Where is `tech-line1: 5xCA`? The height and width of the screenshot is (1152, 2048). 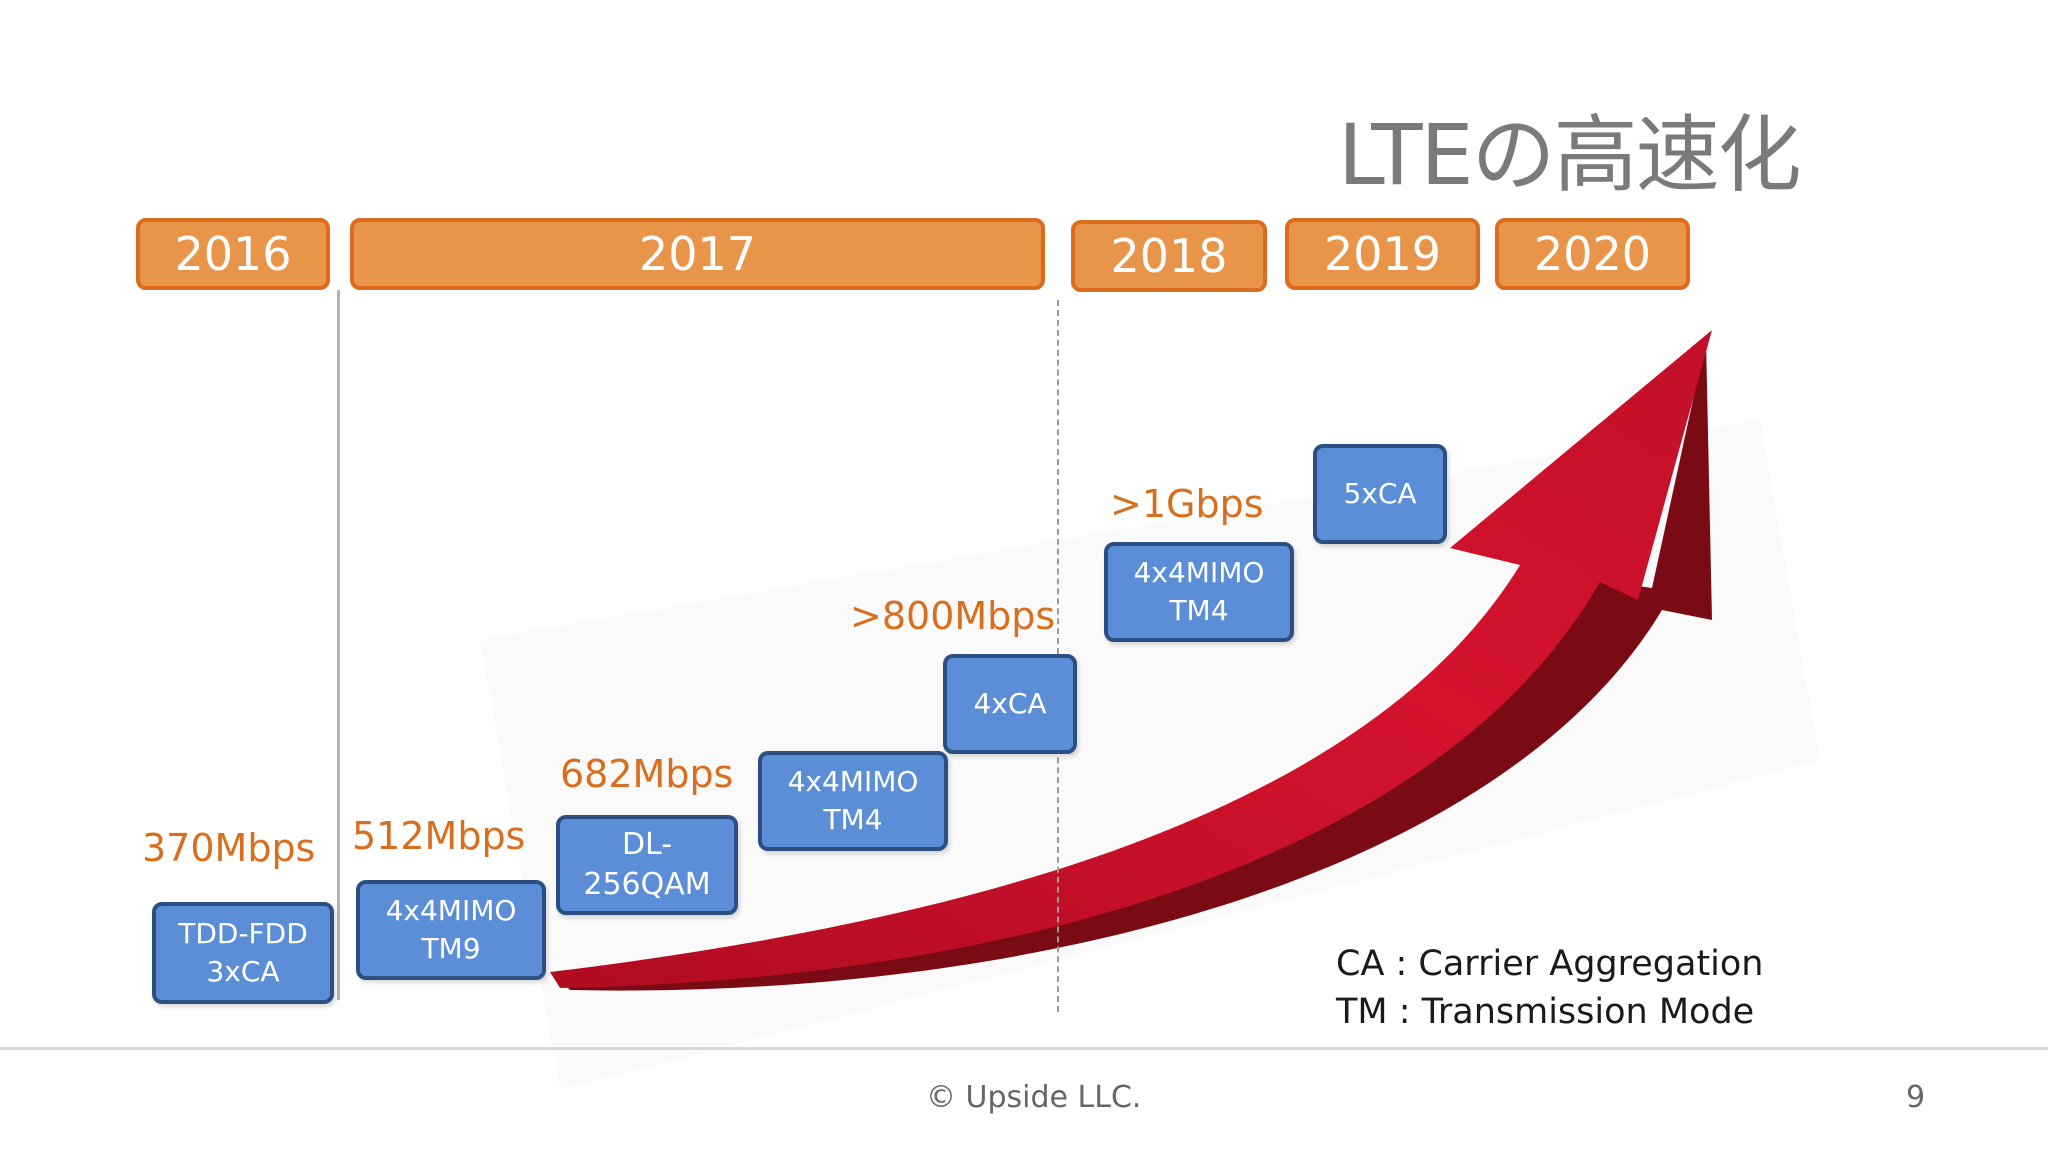 tech-line1: 5xCA is located at coordinates (1380, 494).